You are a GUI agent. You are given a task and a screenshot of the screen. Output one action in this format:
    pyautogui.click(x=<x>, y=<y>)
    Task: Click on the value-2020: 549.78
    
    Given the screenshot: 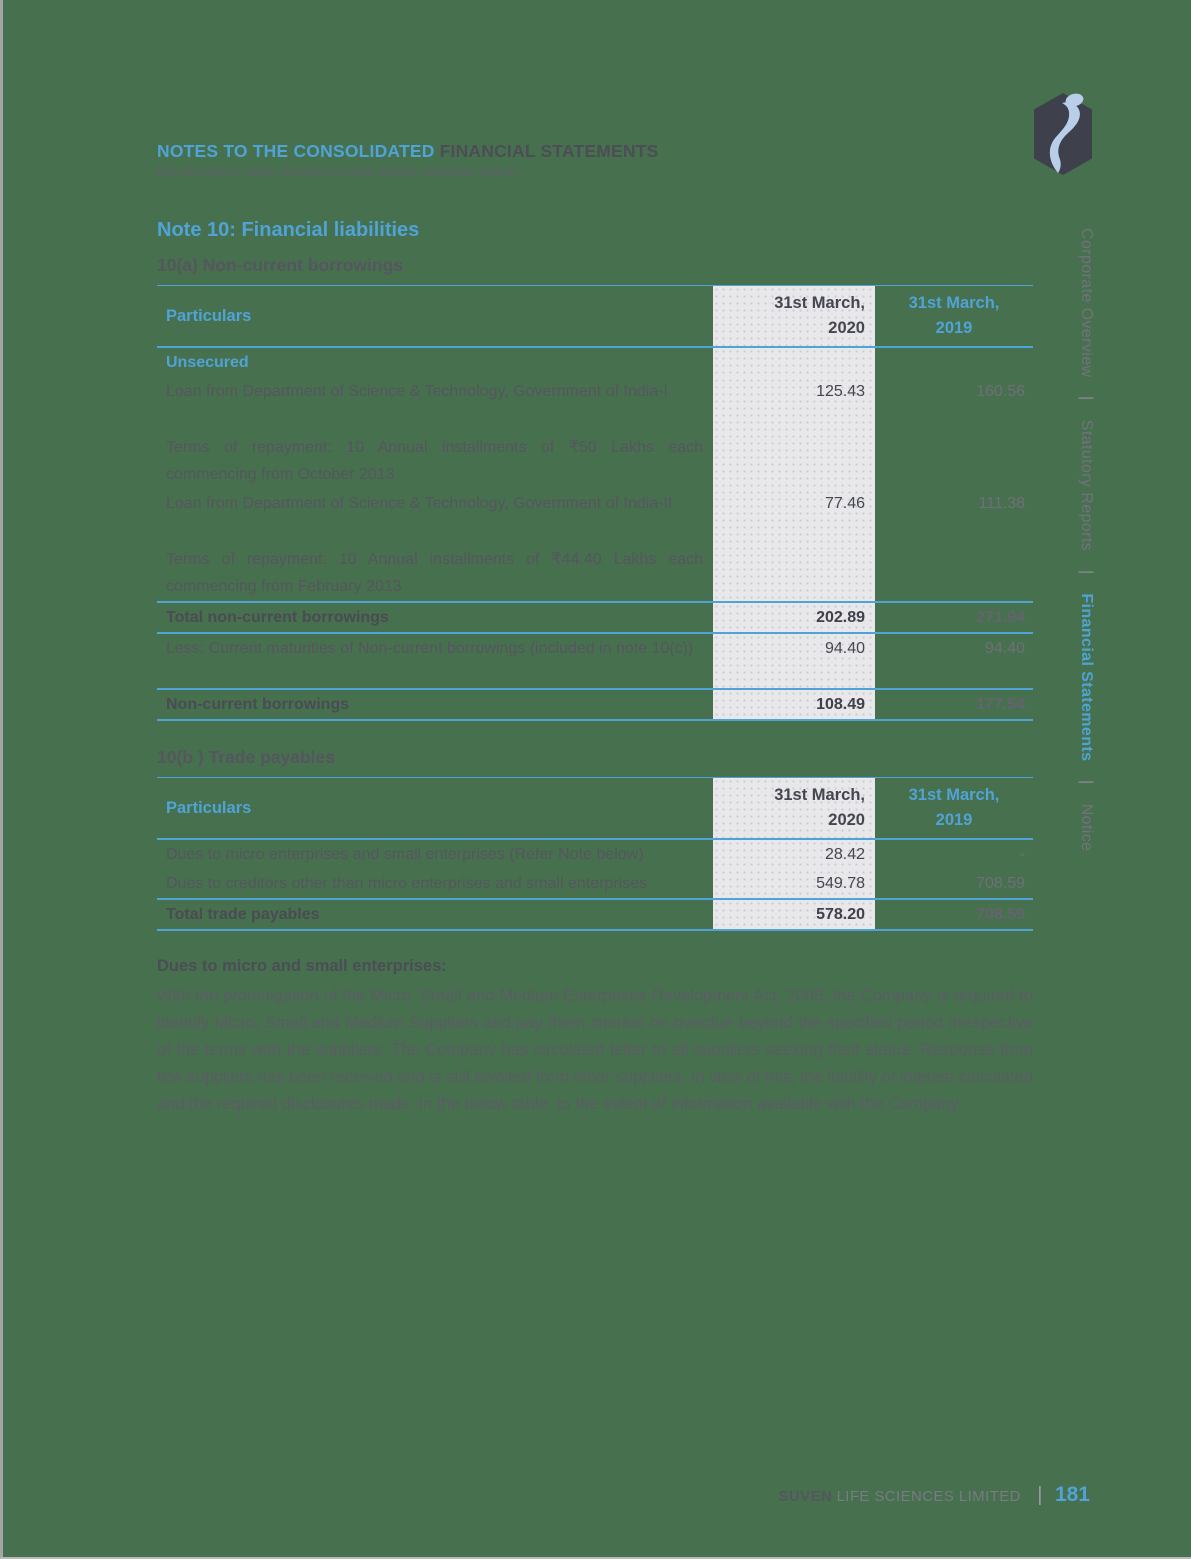 What is the action you would take?
    pyautogui.click(x=794, y=883)
    